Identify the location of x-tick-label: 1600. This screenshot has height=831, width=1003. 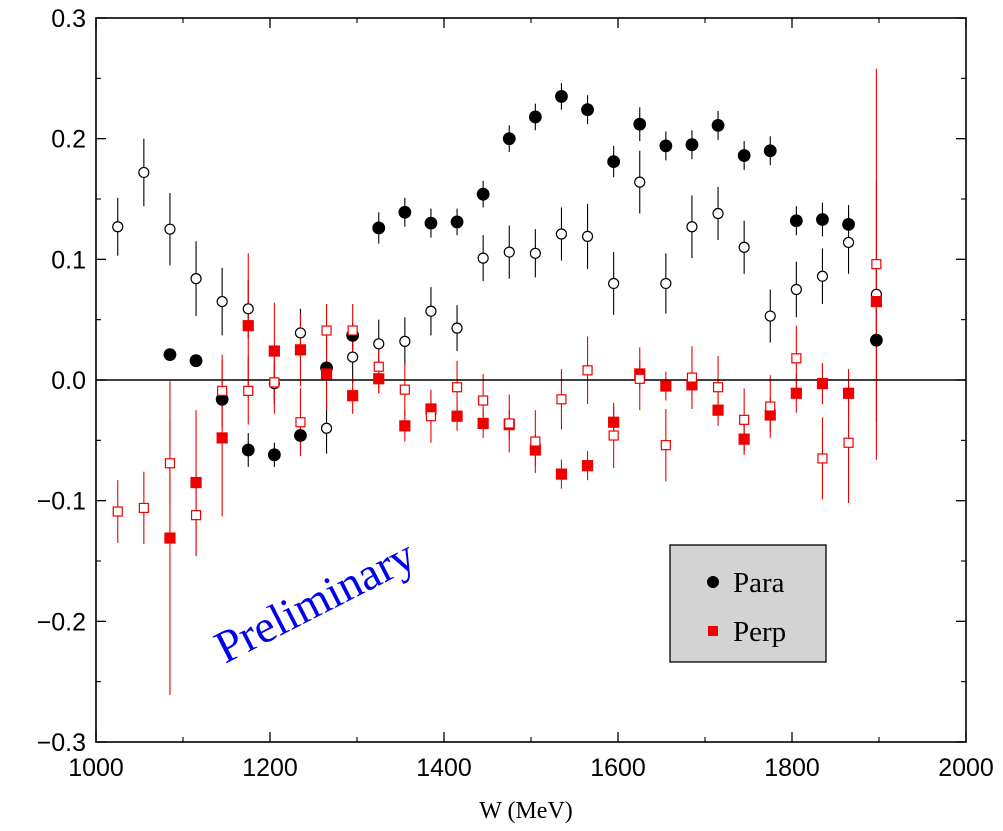
(618, 768).